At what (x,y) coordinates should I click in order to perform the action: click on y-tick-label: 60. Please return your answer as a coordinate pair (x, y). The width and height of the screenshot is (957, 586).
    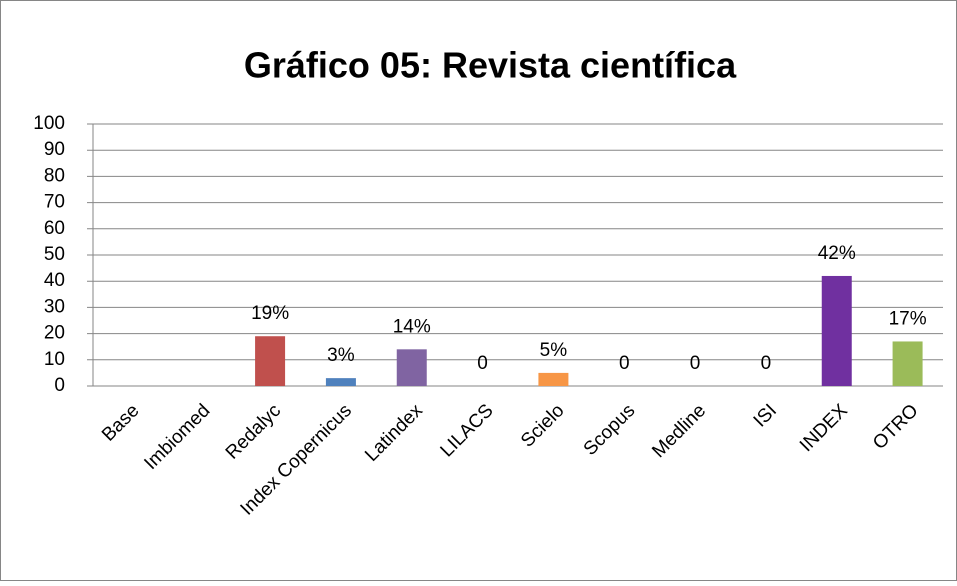
    Looking at the image, I should click on (54, 228).